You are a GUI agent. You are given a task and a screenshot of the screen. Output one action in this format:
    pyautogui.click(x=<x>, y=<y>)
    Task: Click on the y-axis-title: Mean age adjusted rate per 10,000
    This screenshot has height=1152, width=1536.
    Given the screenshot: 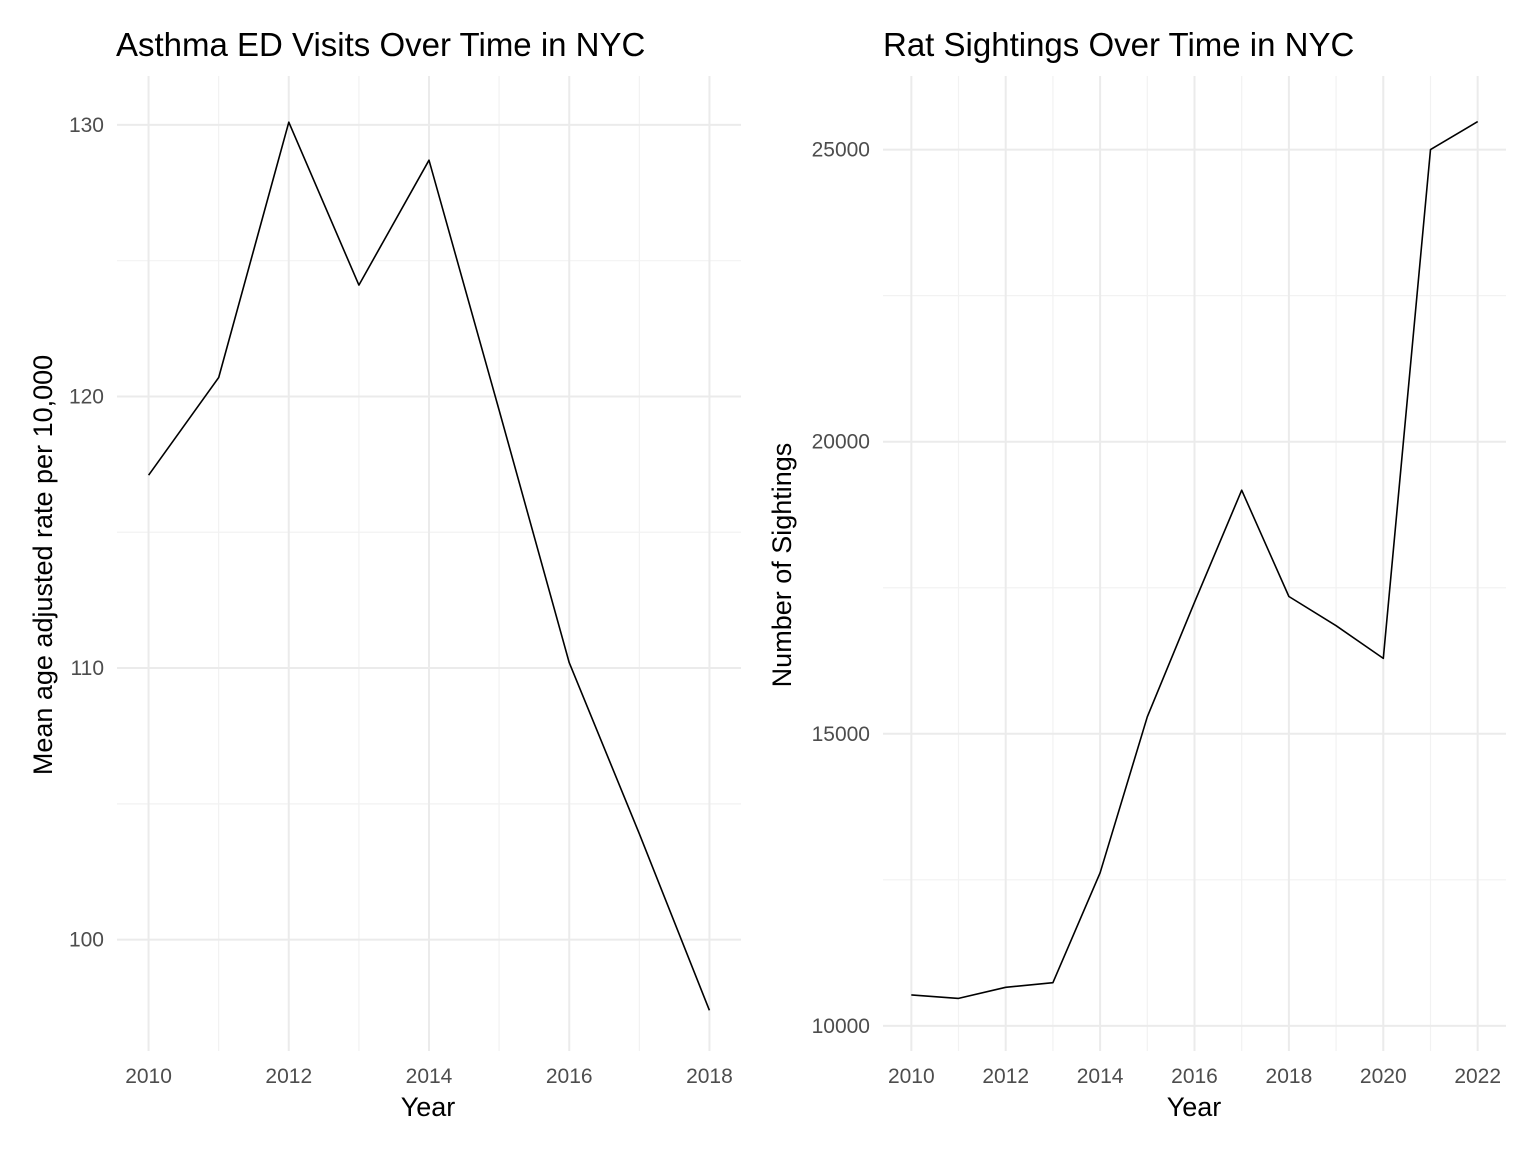 What is the action you would take?
    pyautogui.click(x=43, y=565)
    